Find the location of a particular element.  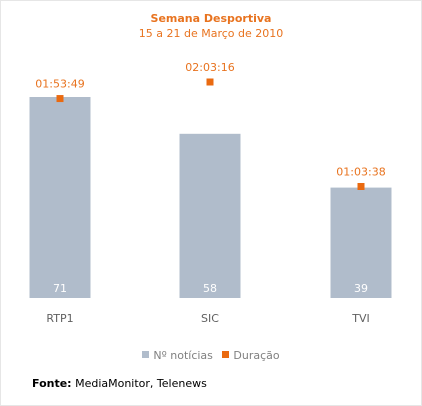

legend-label-noticias: Nº notícias is located at coordinates (183, 355).